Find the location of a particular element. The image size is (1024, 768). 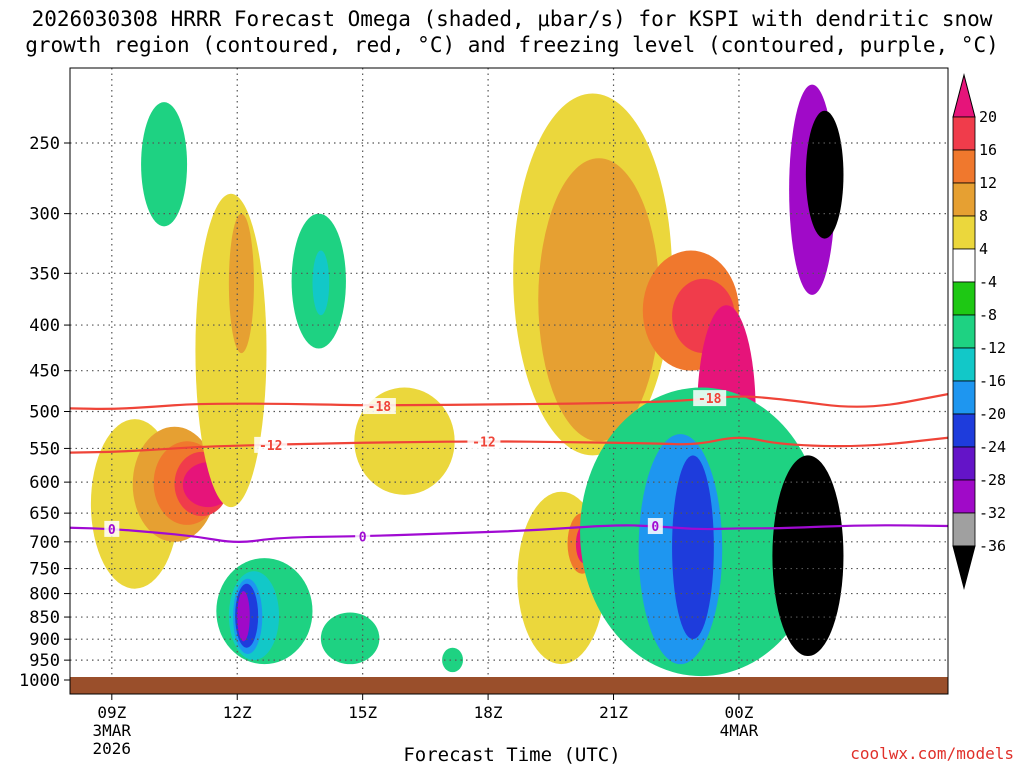

colorbar-label-4: 4 is located at coordinates (983, 249).